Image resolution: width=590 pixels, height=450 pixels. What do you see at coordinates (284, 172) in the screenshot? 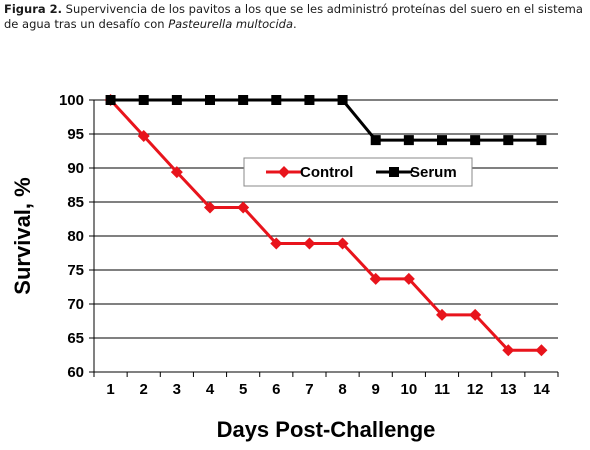
I see `legend-control-marker` at bounding box center [284, 172].